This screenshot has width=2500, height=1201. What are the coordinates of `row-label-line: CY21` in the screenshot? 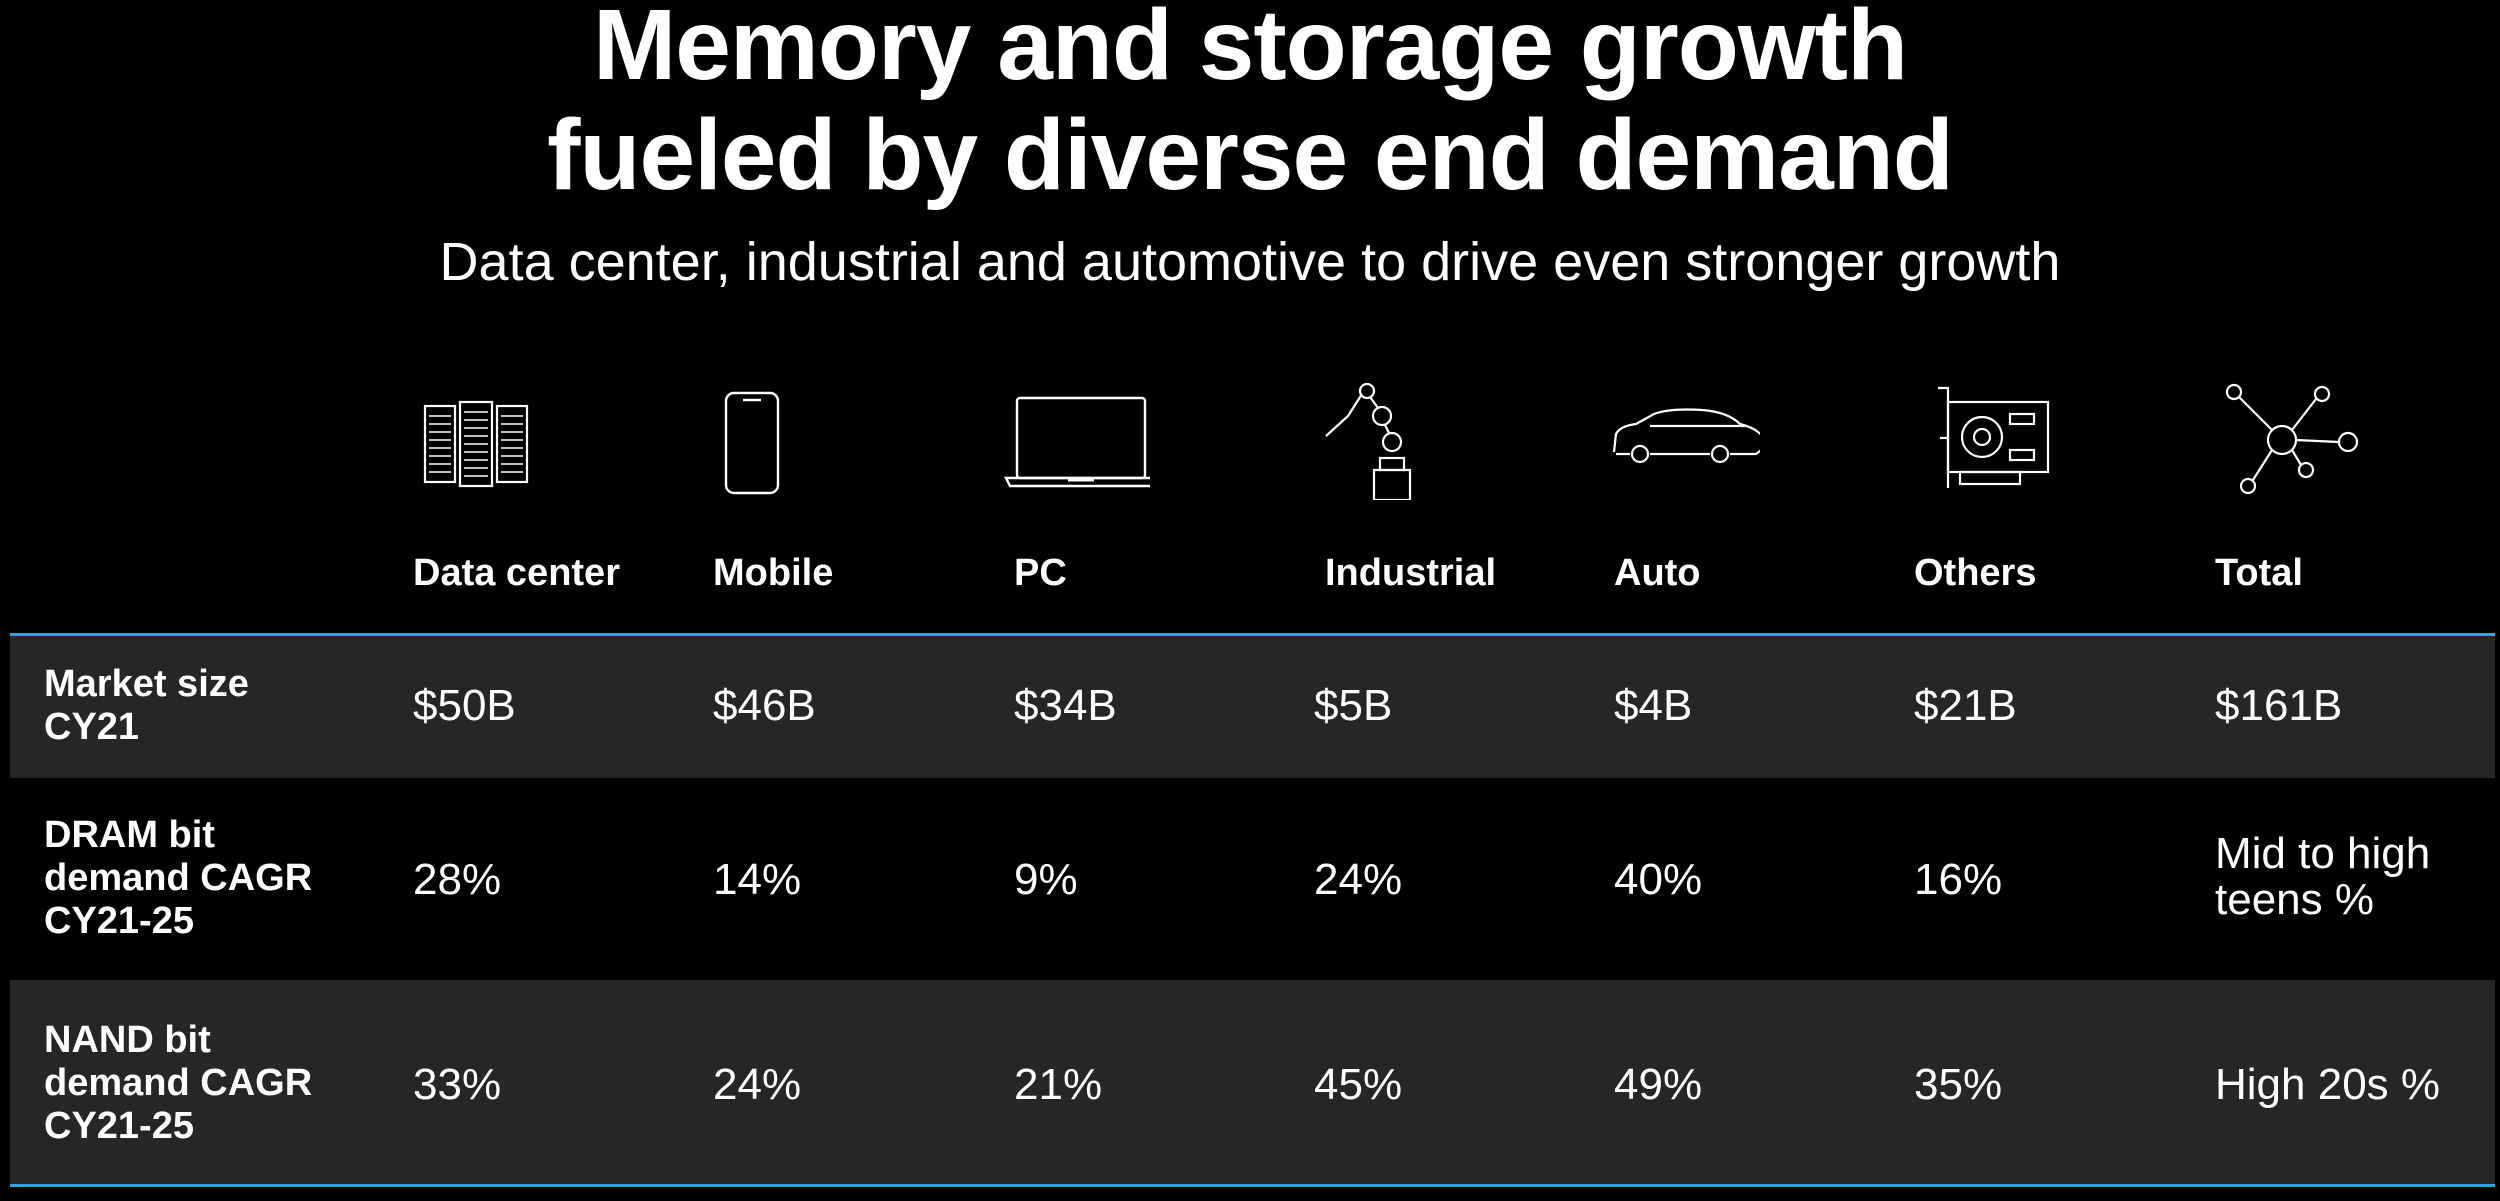 It's located at (92, 727).